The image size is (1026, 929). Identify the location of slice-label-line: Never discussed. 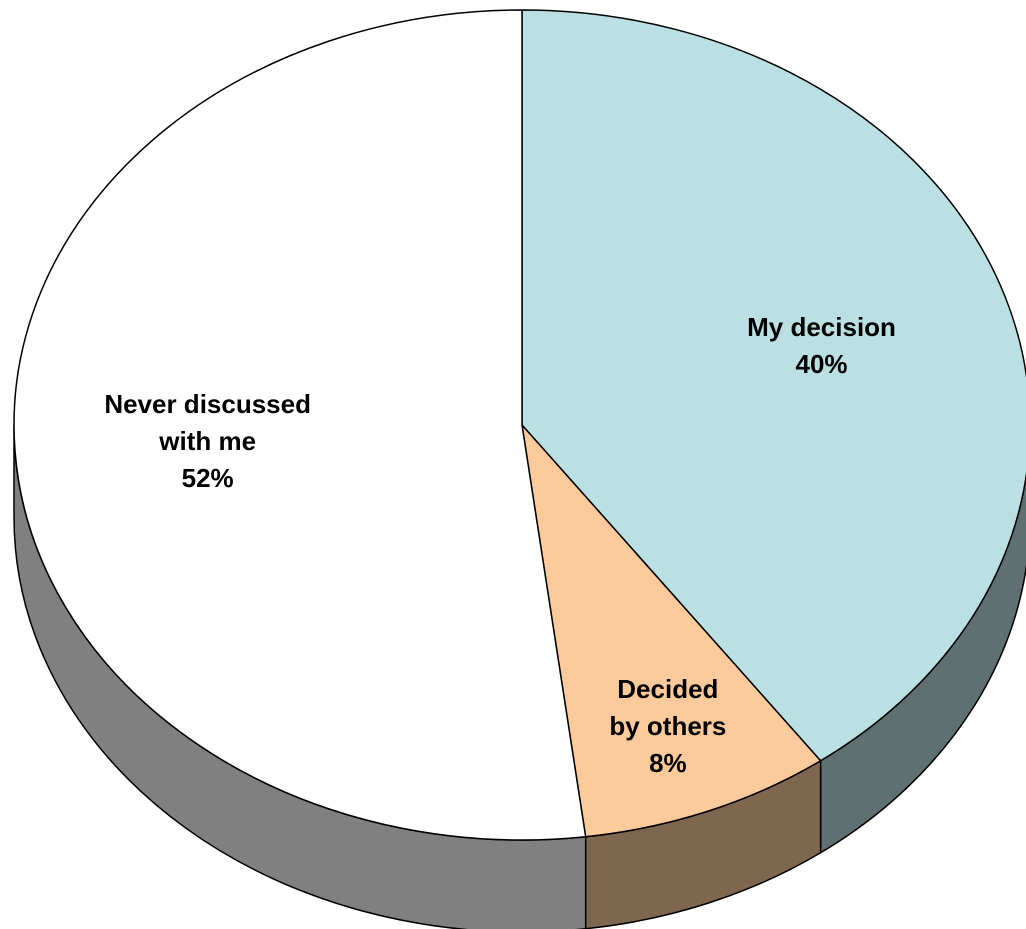
(207, 404).